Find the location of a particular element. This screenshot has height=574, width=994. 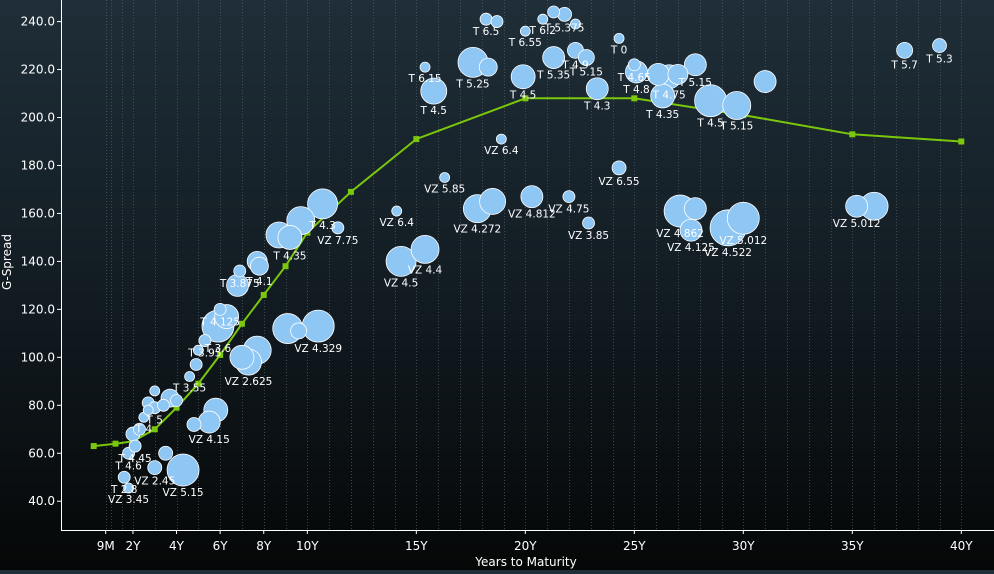

bubble-label: T 4 is located at coordinates (144, 429).